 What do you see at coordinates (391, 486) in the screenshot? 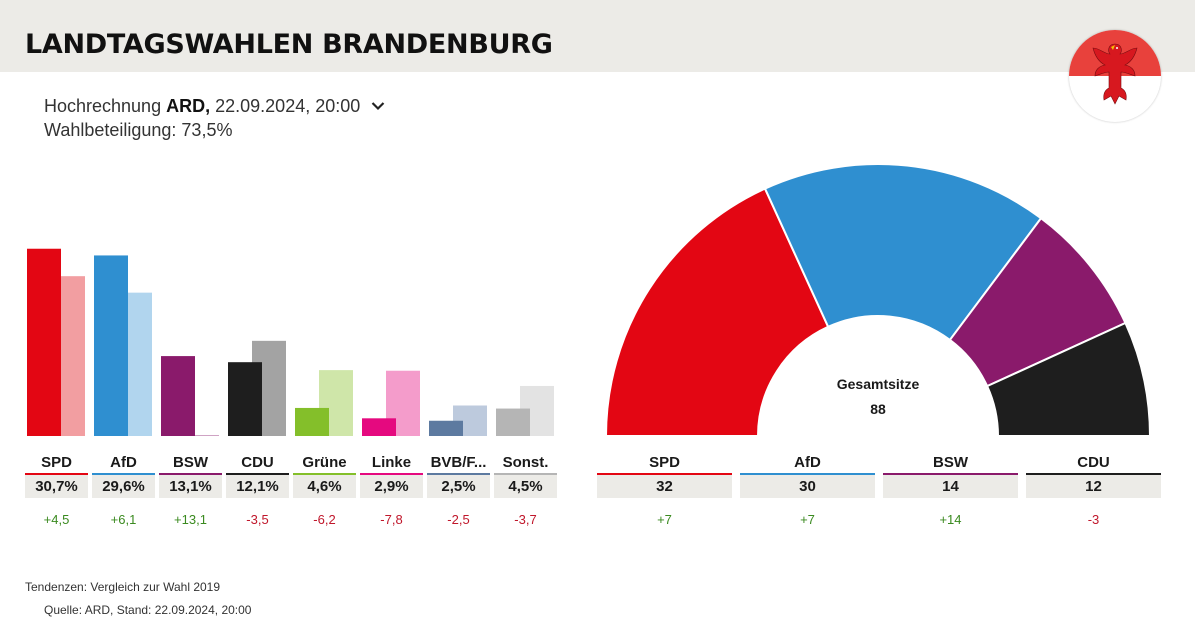
I see `party-percent: 2,9%` at bounding box center [391, 486].